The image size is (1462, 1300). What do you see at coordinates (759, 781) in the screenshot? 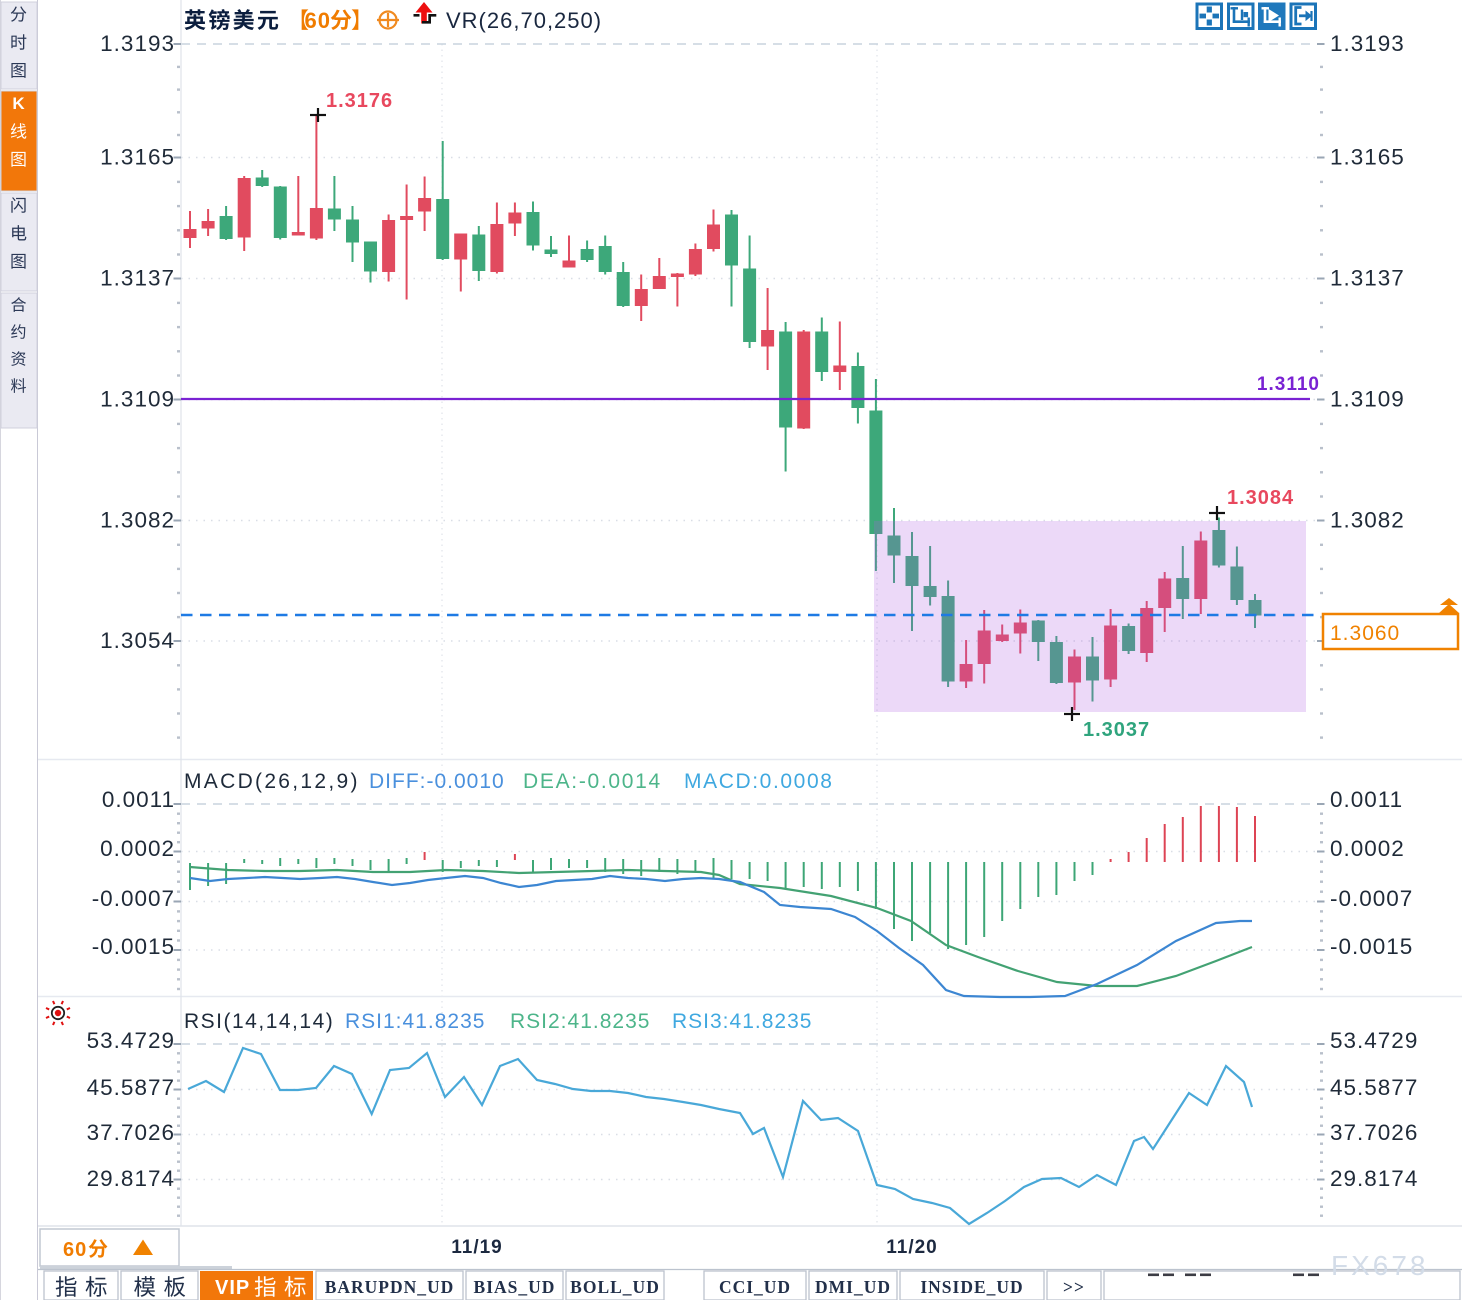
I see `svg-text: MACD:0.0008` at bounding box center [759, 781].